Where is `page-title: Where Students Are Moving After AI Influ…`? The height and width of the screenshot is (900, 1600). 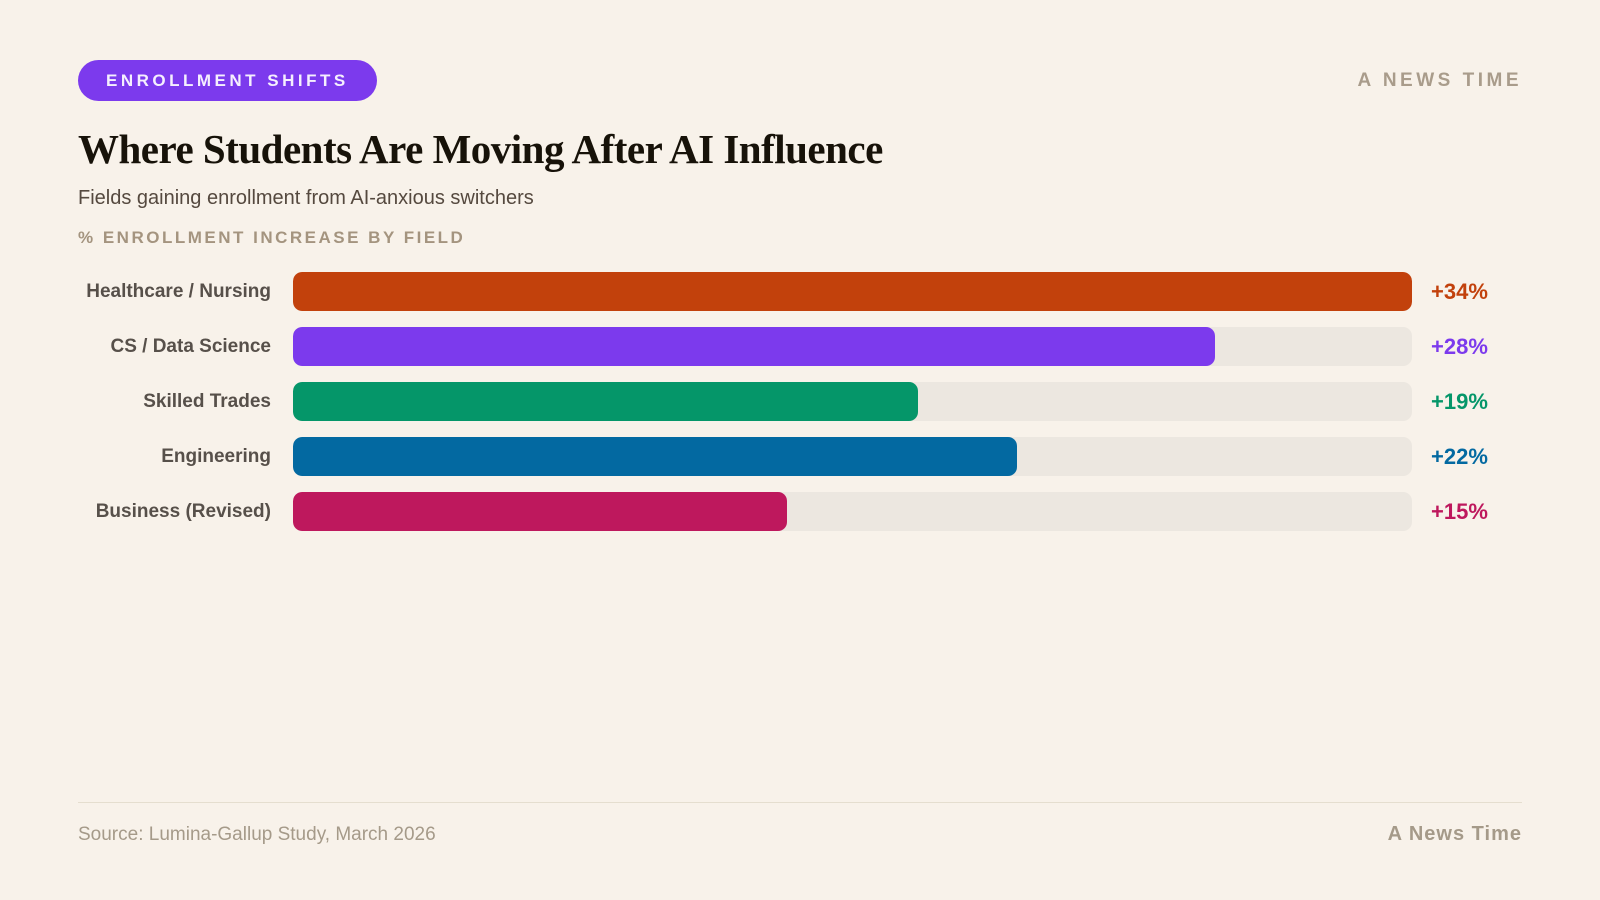
page-title: Where Students Are Moving After AI Influ… is located at coordinates (480, 149).